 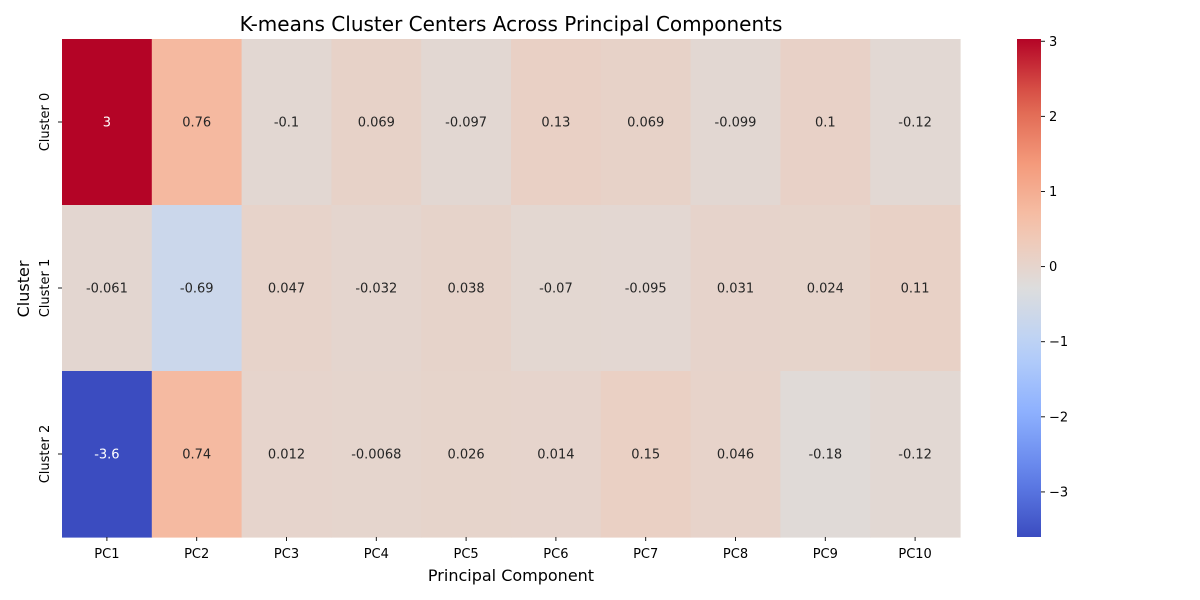 I want to click on cell-value-label: -0.095, so click(x=646, y=289).